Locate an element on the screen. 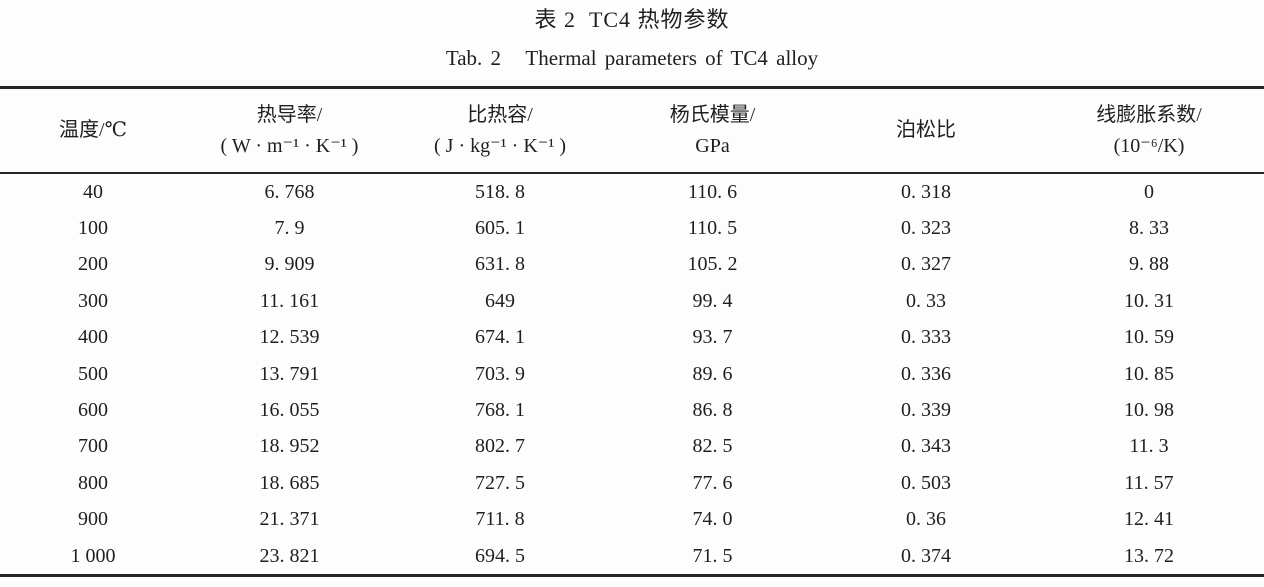  col-header-line1: 比热容/ is located at coordinates (500, 114).